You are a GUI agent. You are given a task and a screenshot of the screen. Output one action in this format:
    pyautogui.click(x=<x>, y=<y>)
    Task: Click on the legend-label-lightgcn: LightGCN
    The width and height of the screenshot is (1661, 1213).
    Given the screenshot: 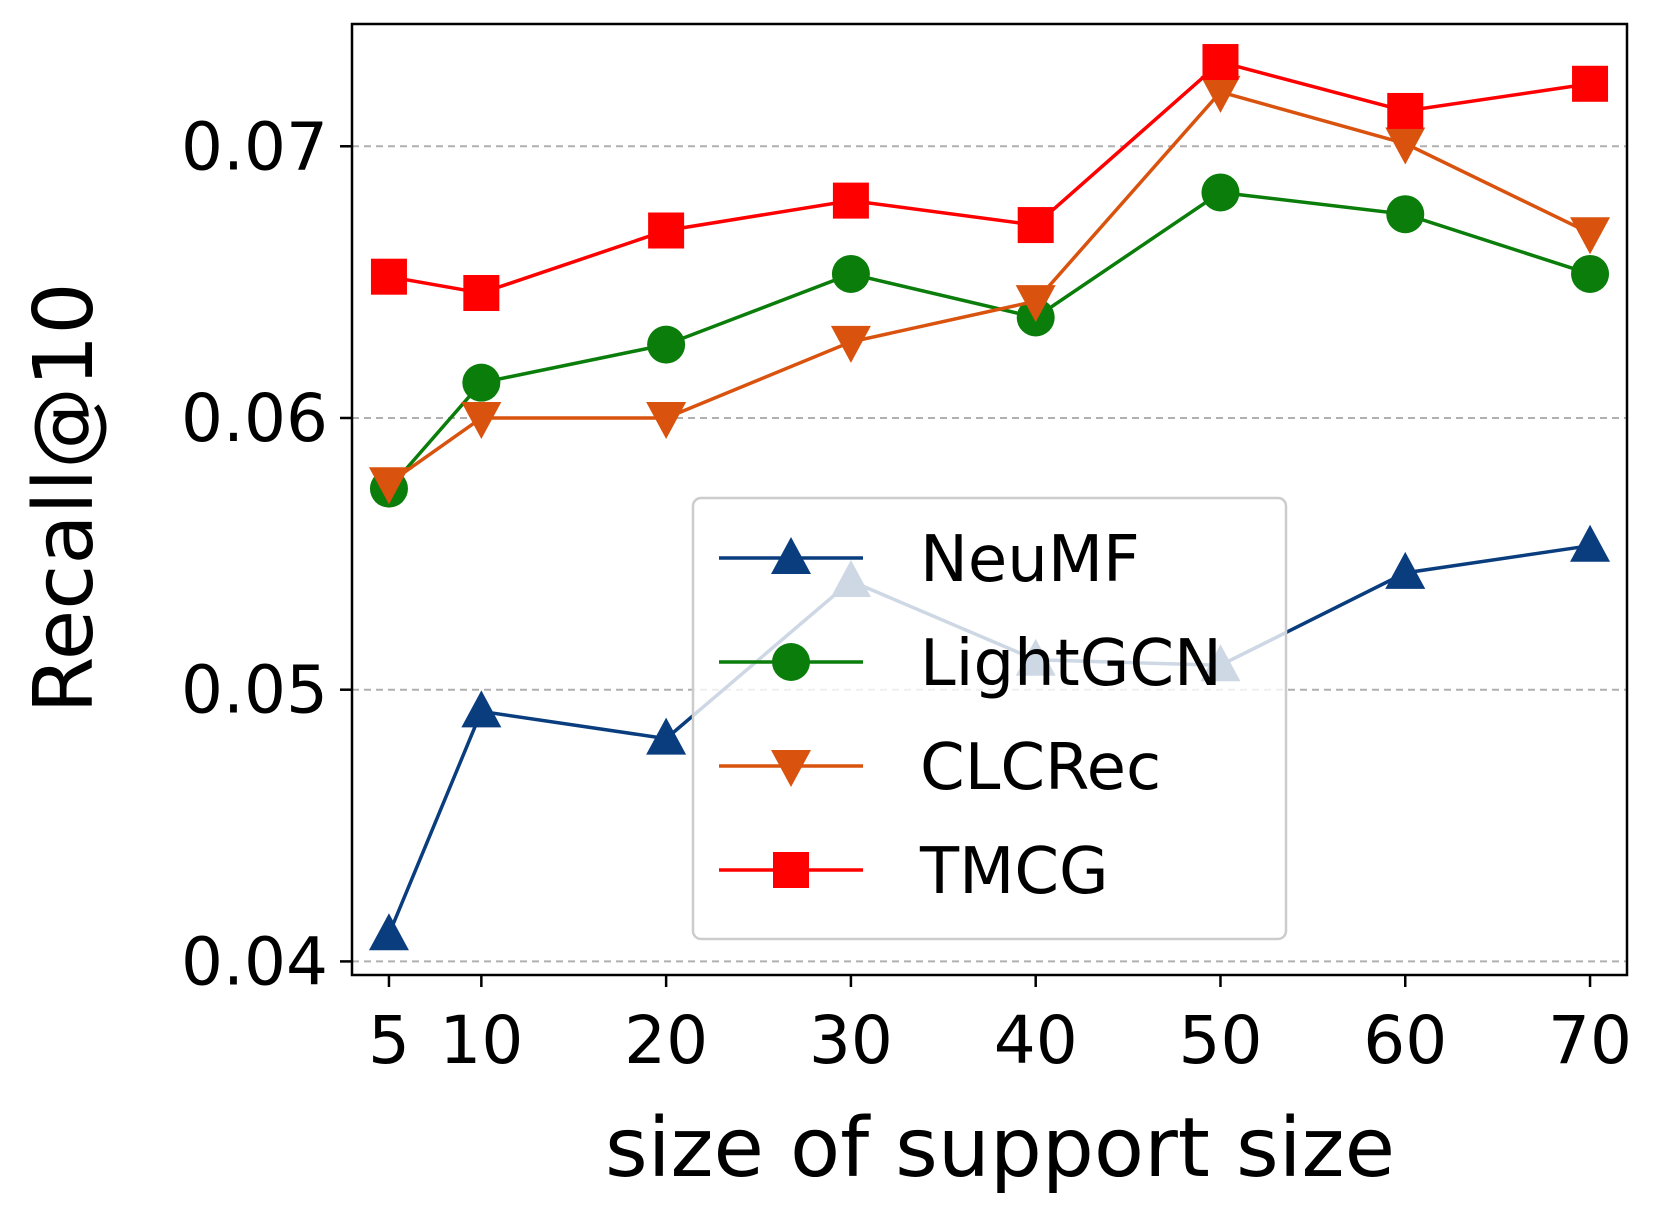 What is the action you would take?
    pyautogui.click(x=1071, y=664)
    